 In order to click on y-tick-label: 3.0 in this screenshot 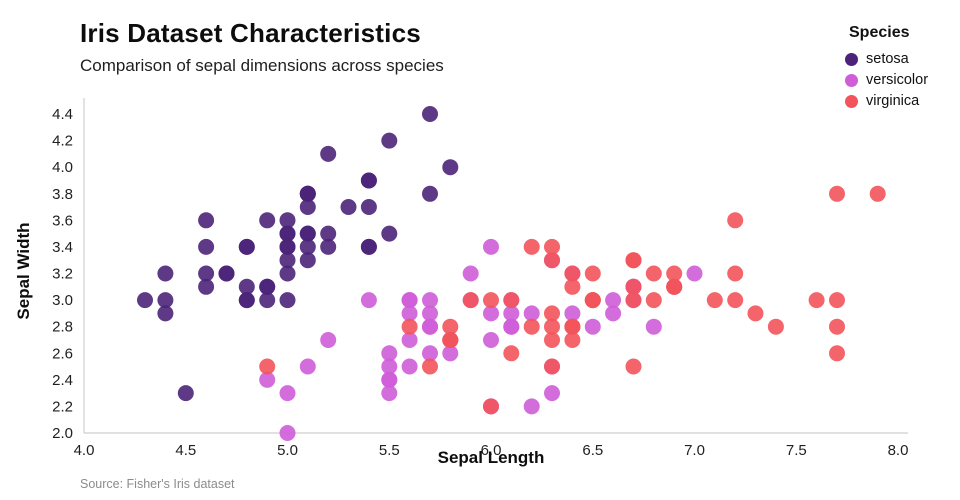, I will do `click(62, 300)`.